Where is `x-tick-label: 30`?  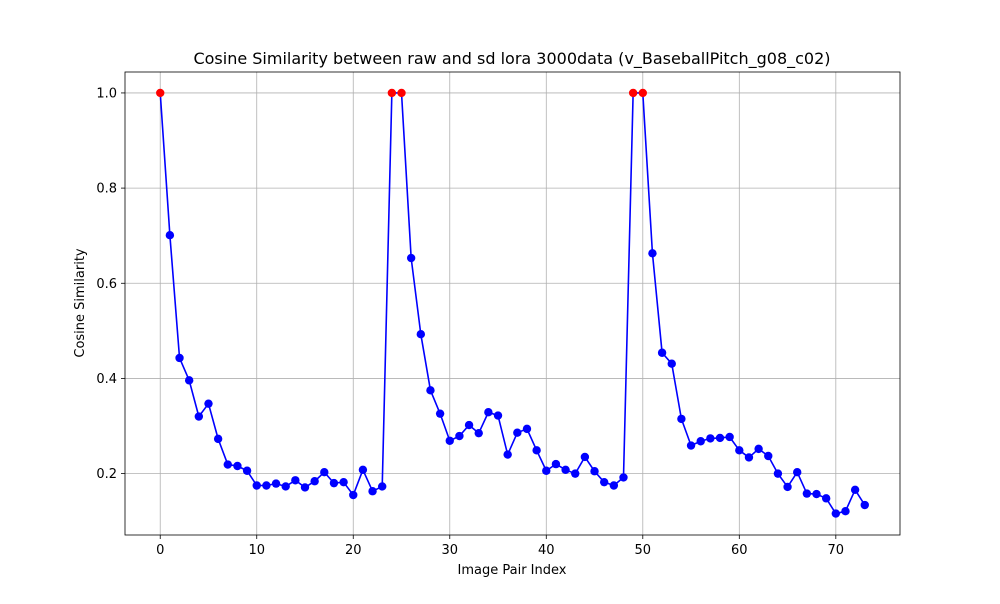 x-tick-label: 30 is located at coordinates (449, 550).